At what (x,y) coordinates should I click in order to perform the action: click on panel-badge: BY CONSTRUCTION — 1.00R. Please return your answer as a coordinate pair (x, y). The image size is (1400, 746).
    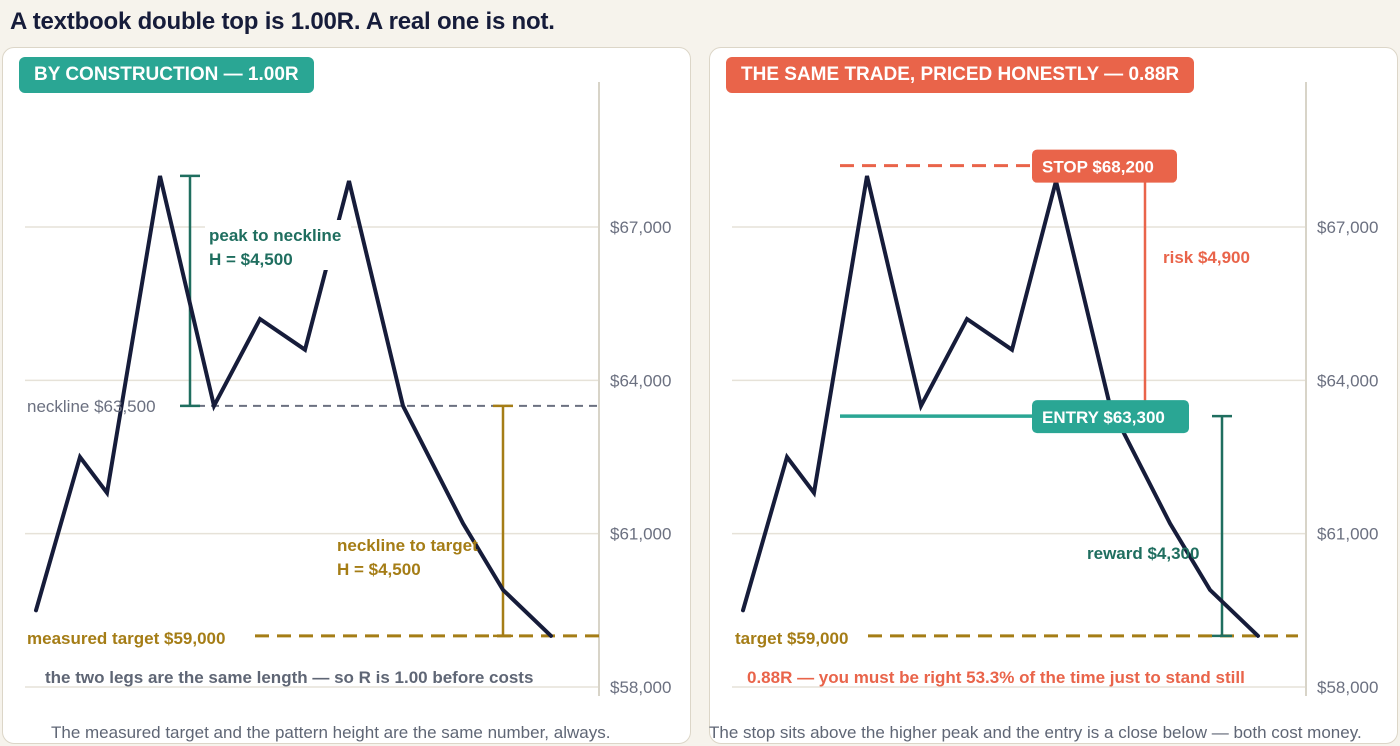
    Looking at the image, I should click on (166, 75).